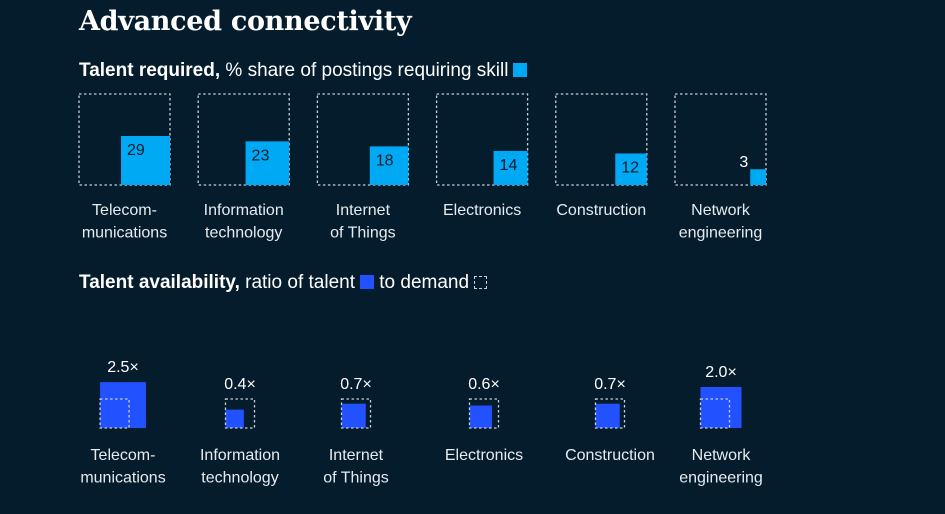  Describe the element at coordinates (240, 384) in the screenshot. I see `availability-value-label: 0.4×` at that location.